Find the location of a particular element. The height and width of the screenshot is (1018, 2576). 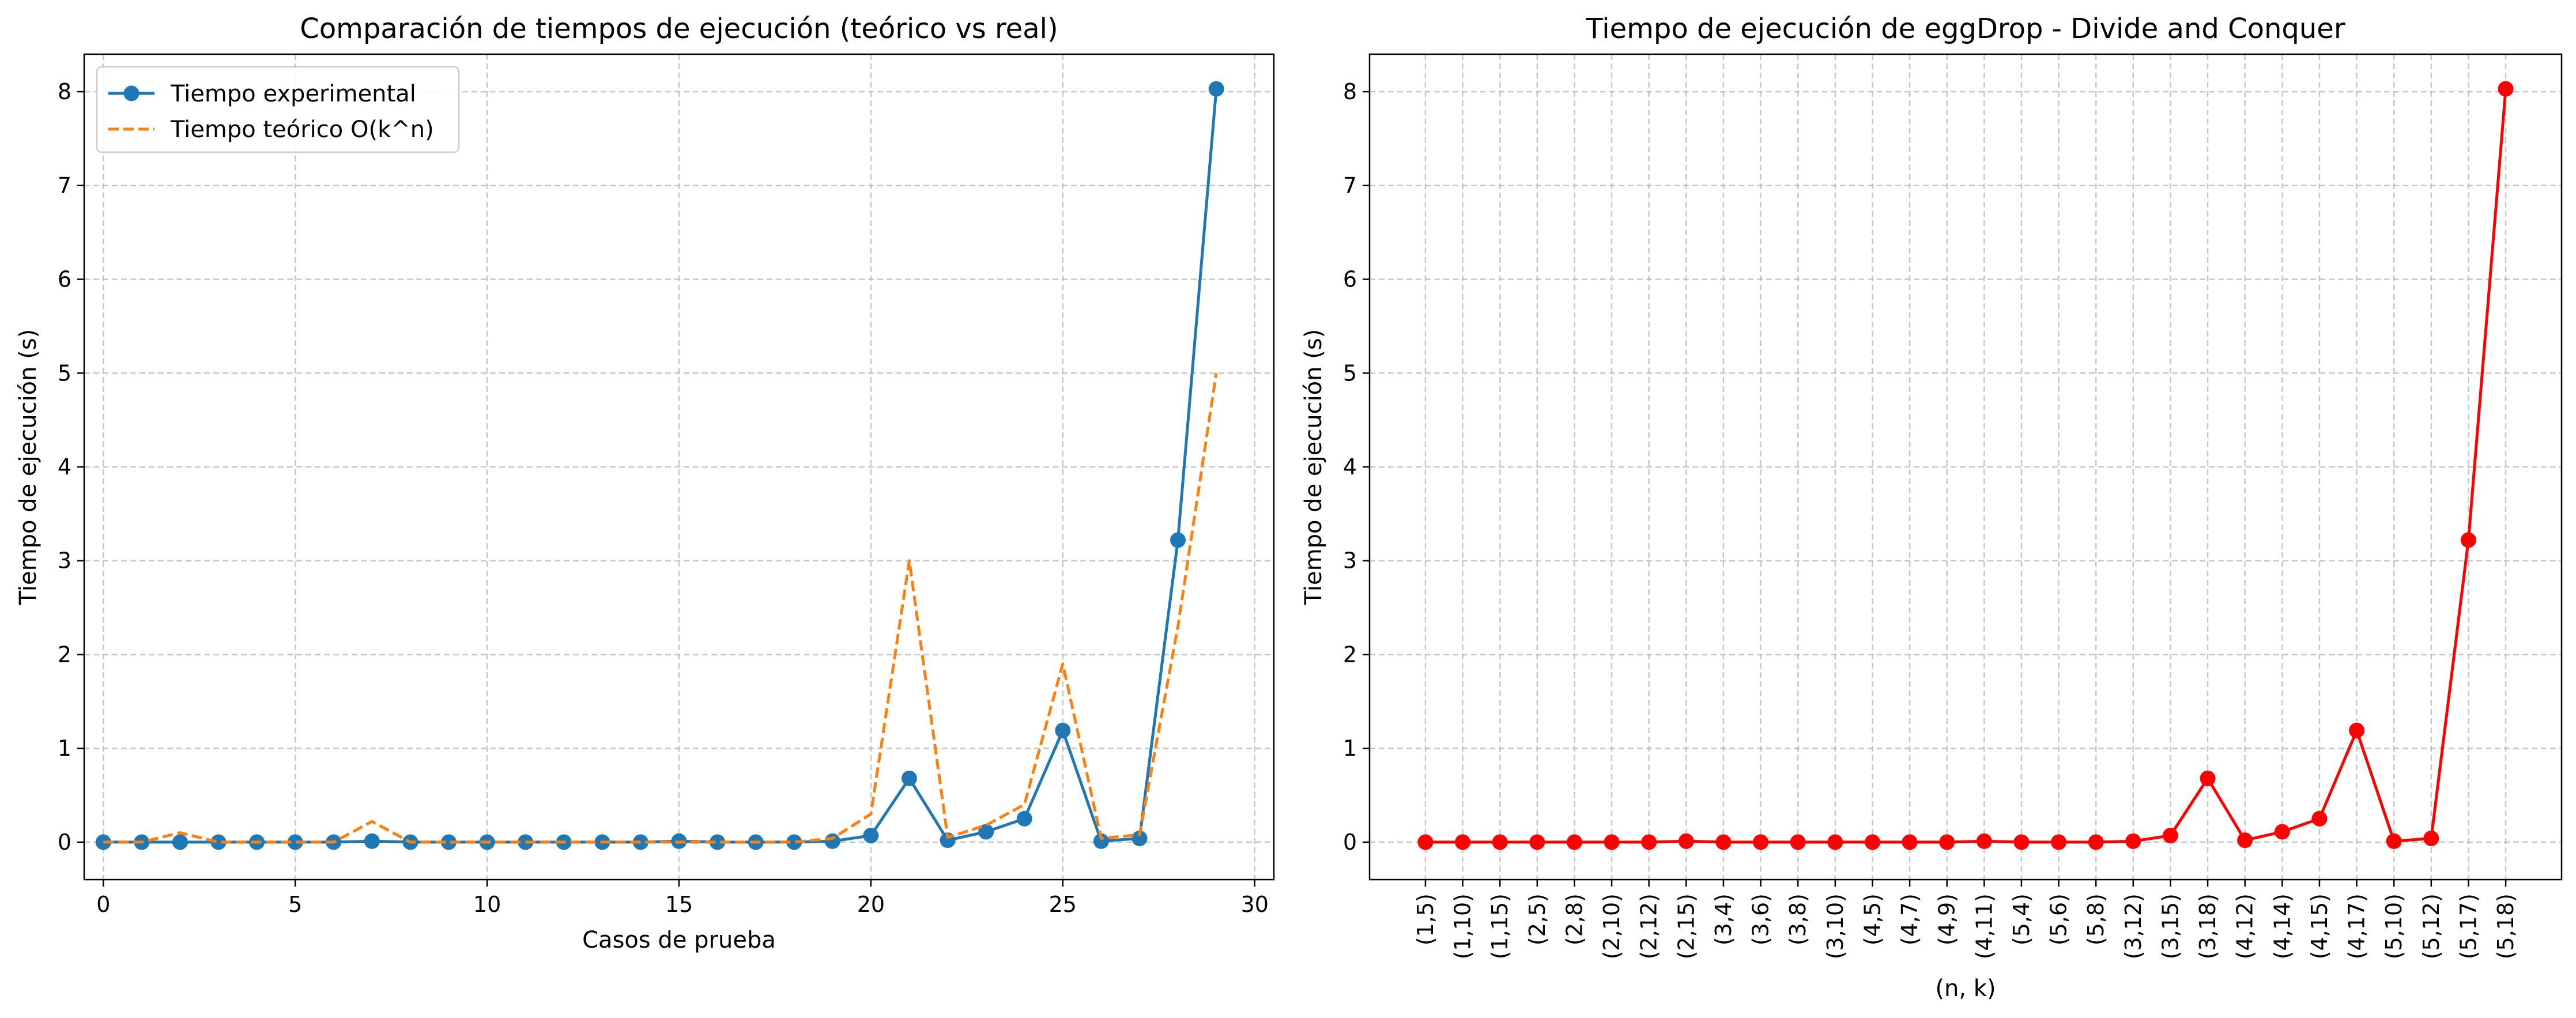

x-tick-label: (1,10) is located at coordinates (1463, 926).